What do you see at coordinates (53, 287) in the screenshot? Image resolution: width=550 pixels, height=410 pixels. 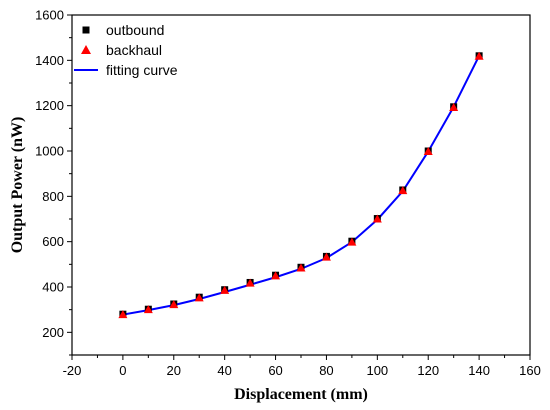 I see `y-tick-label: 400` at bounding box center [53, 287].